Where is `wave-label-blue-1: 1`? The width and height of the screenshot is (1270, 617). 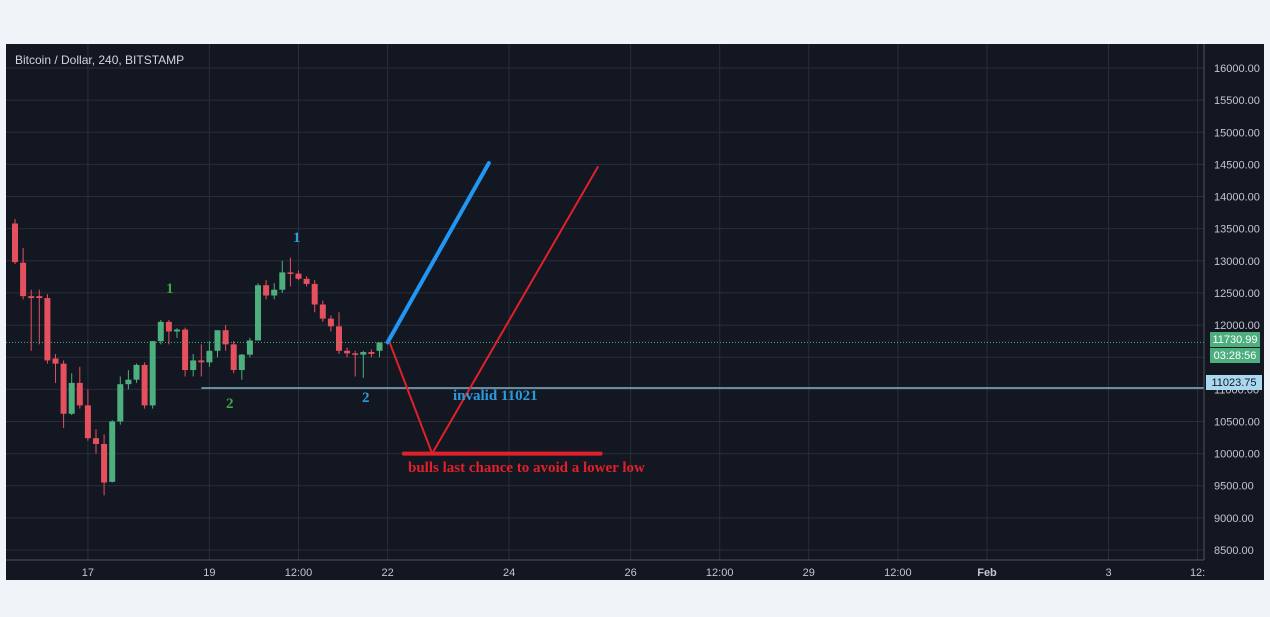 wave-label-blue-1: 1 is located at coordinates (297, 238).